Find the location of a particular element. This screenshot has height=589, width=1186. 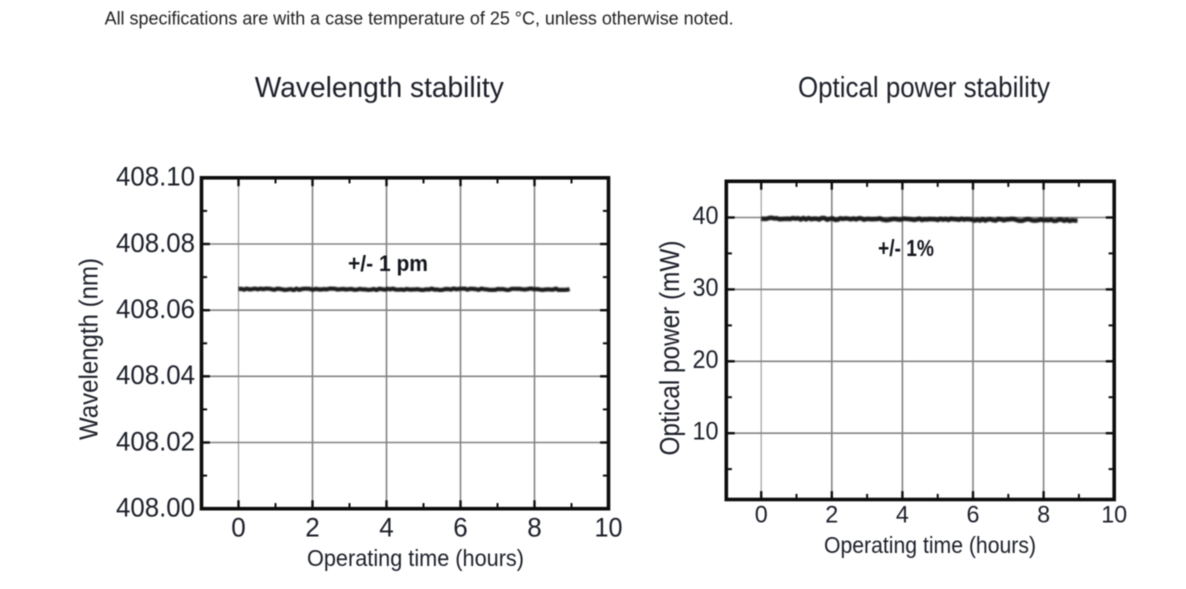

svg-text: Wavelength stability is located at coordinates (380, 88).